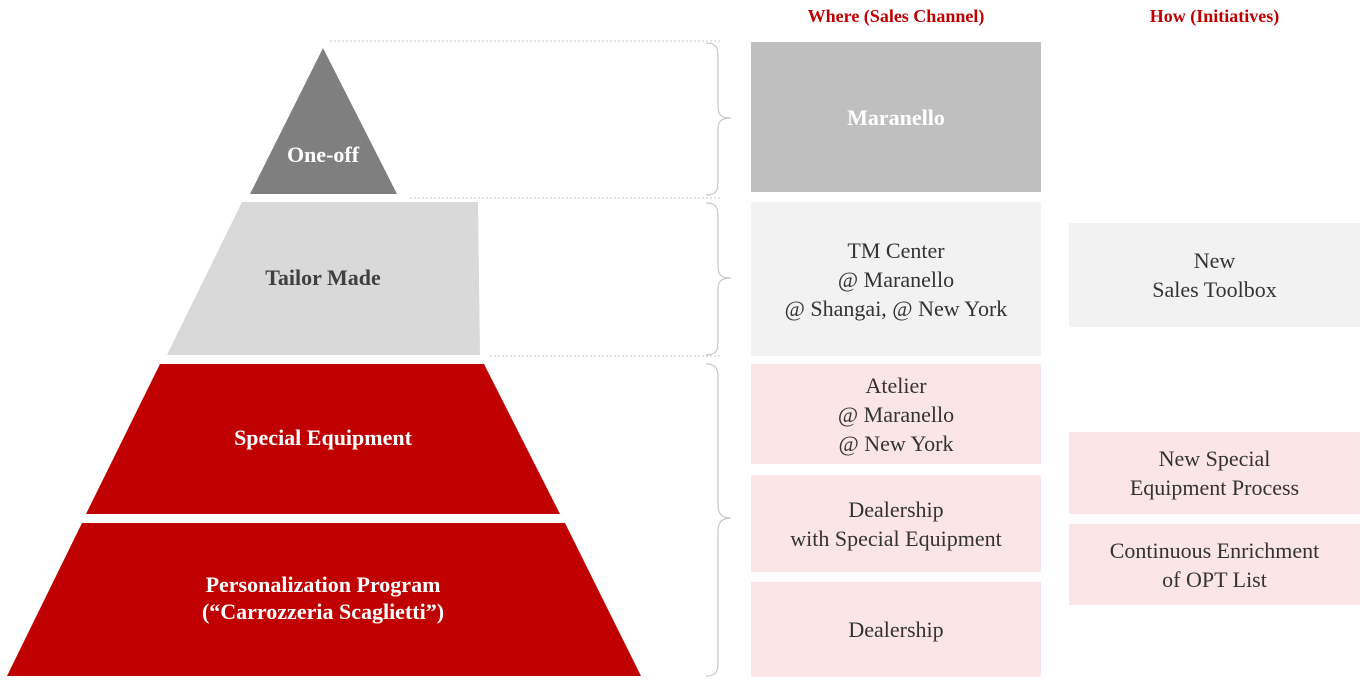 The image size is (1372, 680). What do you see at coordinates (323, 121) in the screenshot?
I see `pyramid-tier-one-off` at bounding box center [323, 121].